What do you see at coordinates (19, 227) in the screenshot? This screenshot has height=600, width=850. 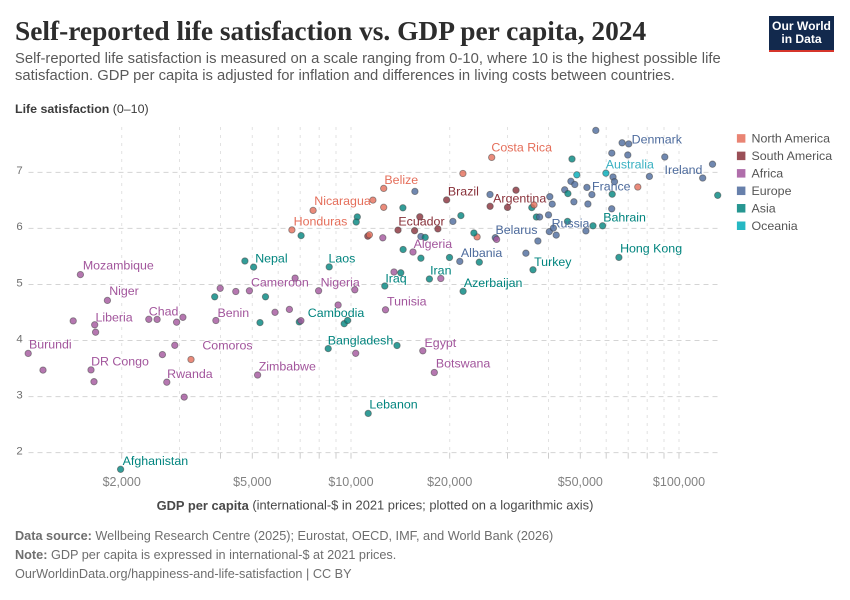 I see `svg-text: 6` at bounding box center [19, 227].